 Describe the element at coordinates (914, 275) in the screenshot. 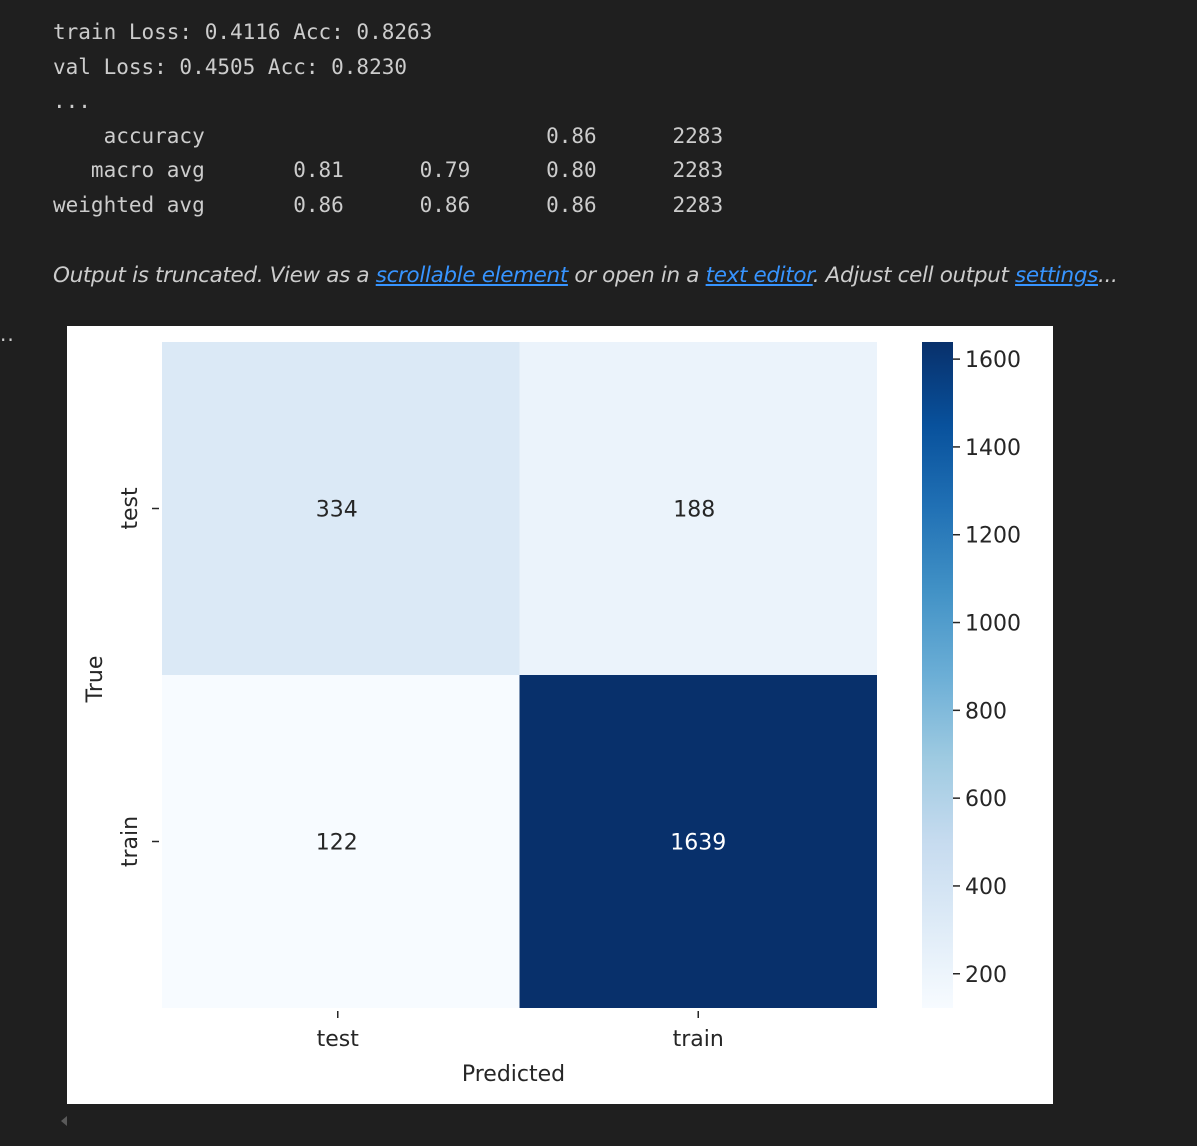

I see `truncation-text-3: . Adjust cell output` at that location.